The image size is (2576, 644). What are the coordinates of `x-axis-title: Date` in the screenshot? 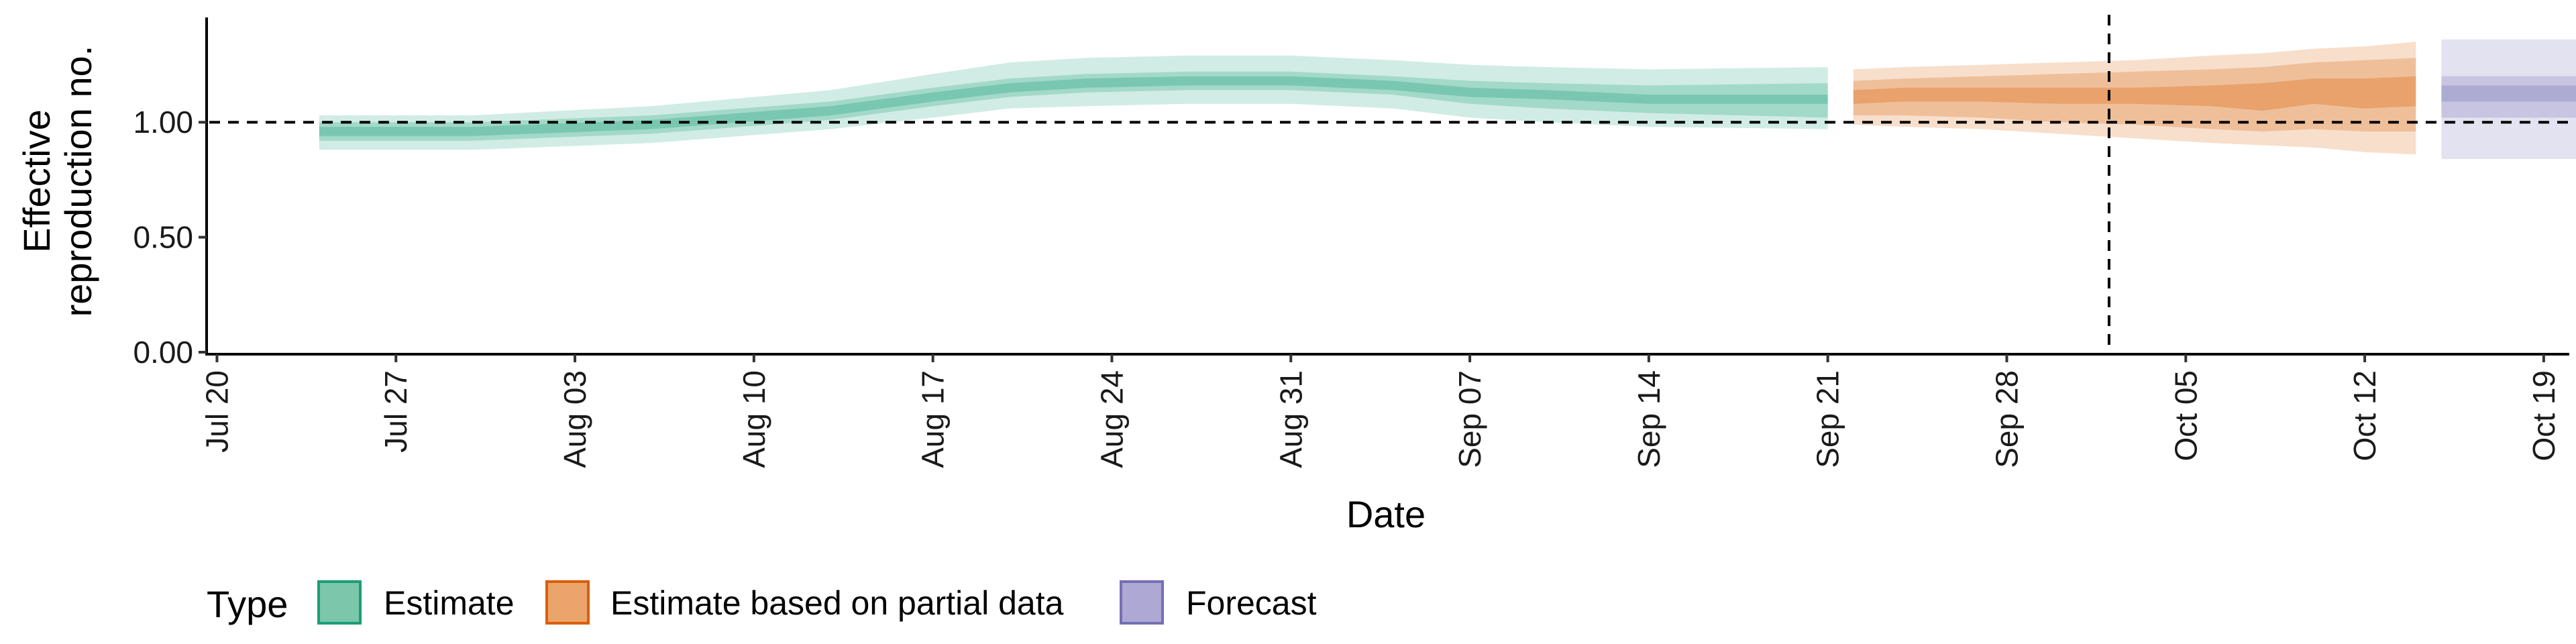 It's located at (1386, 514).